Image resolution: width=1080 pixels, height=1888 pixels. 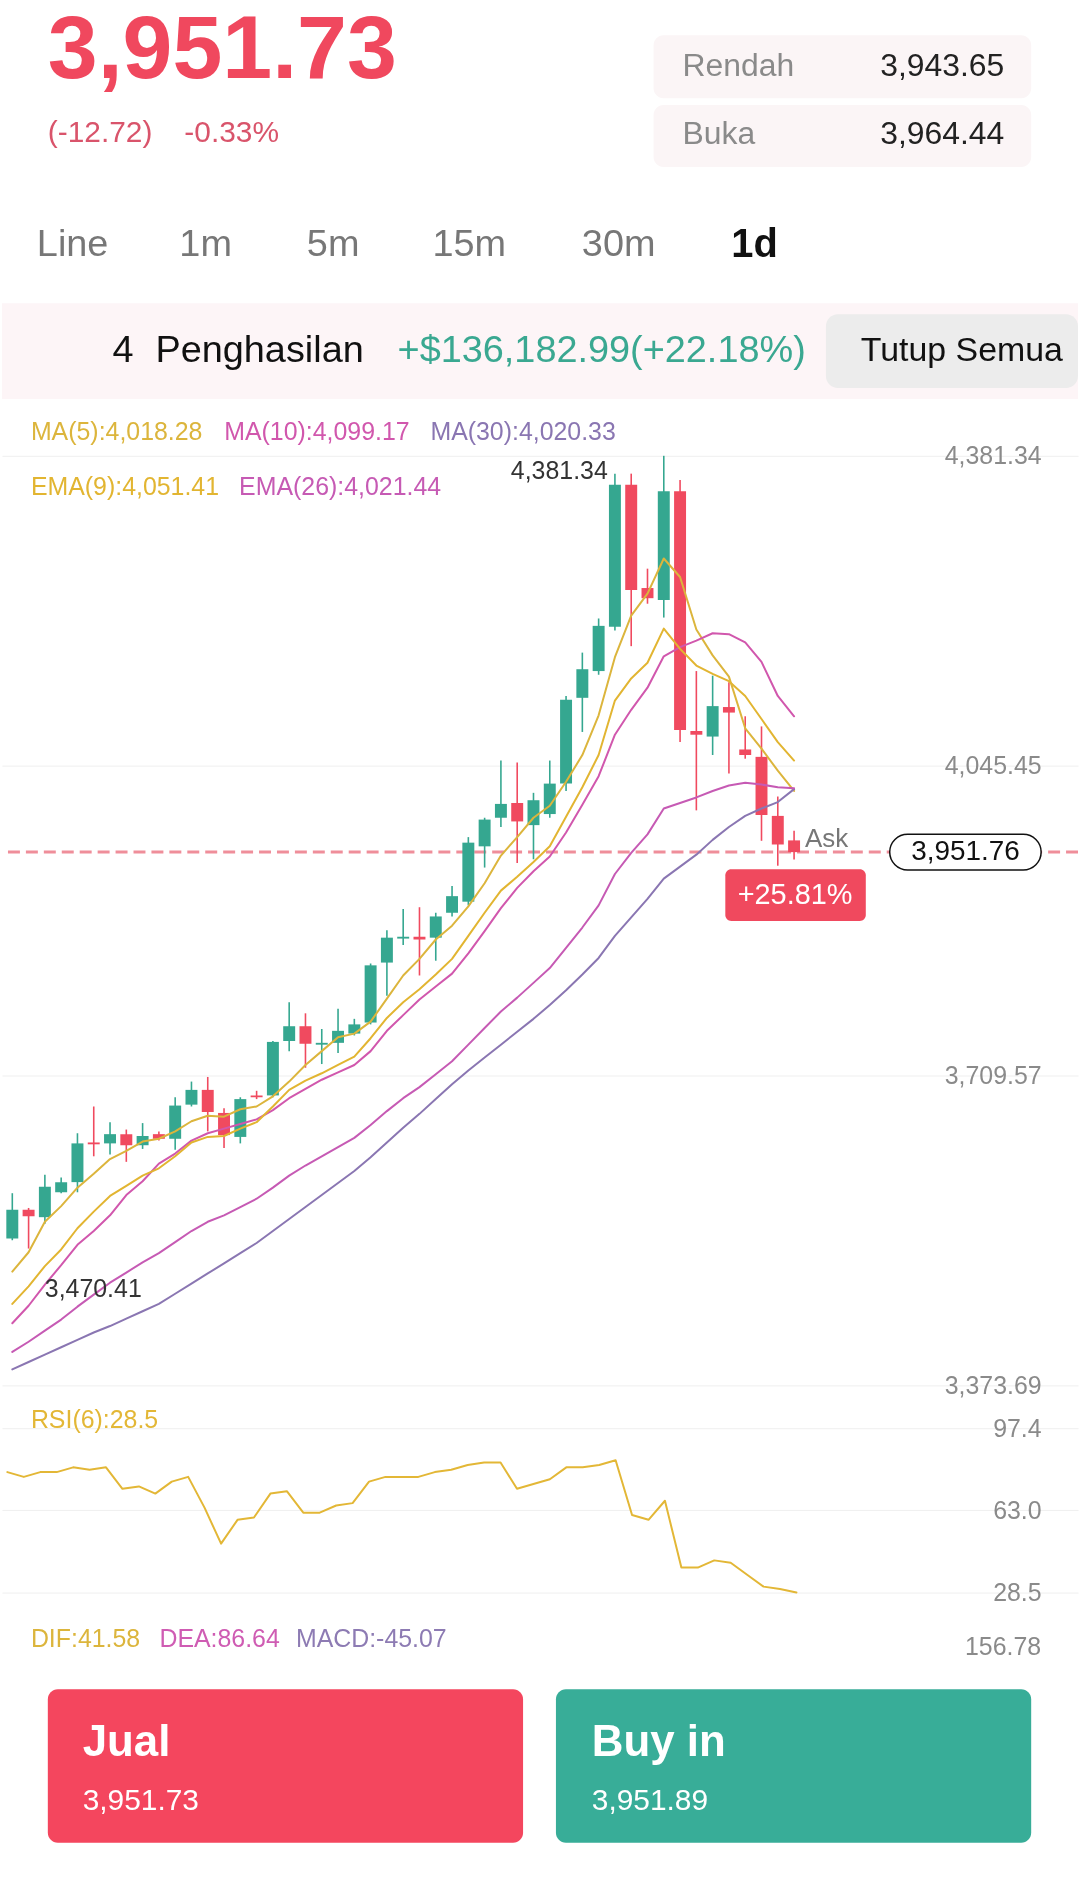 I want to click on text: 3,951.89, so click(x=650, y=1799).